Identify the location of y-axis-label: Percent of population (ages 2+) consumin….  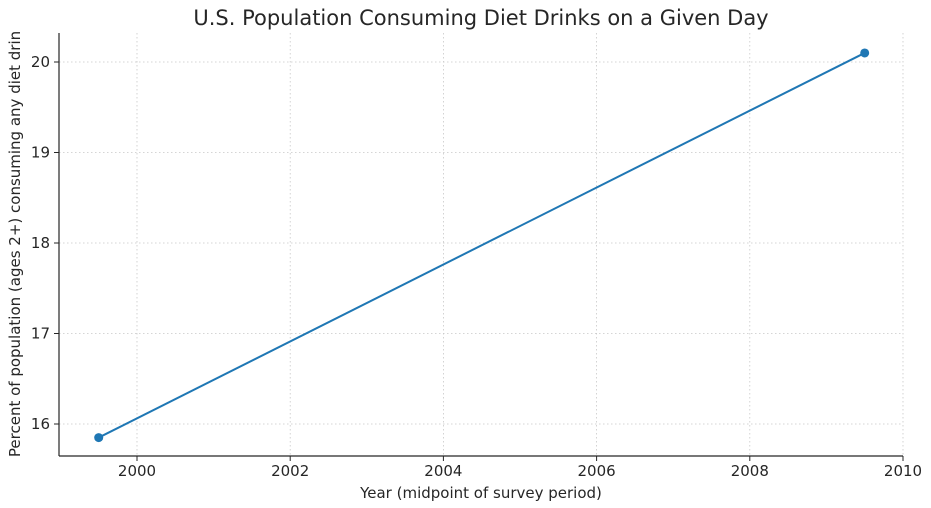
(15, 244).